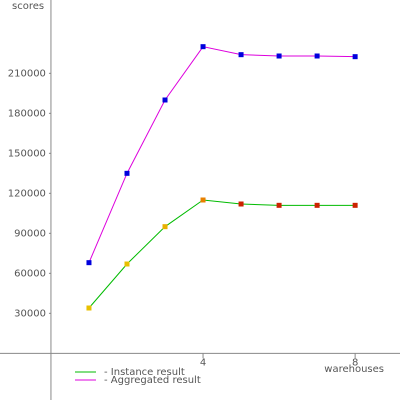  I want to click on y-tick-label: 60000, so click(30, 273).